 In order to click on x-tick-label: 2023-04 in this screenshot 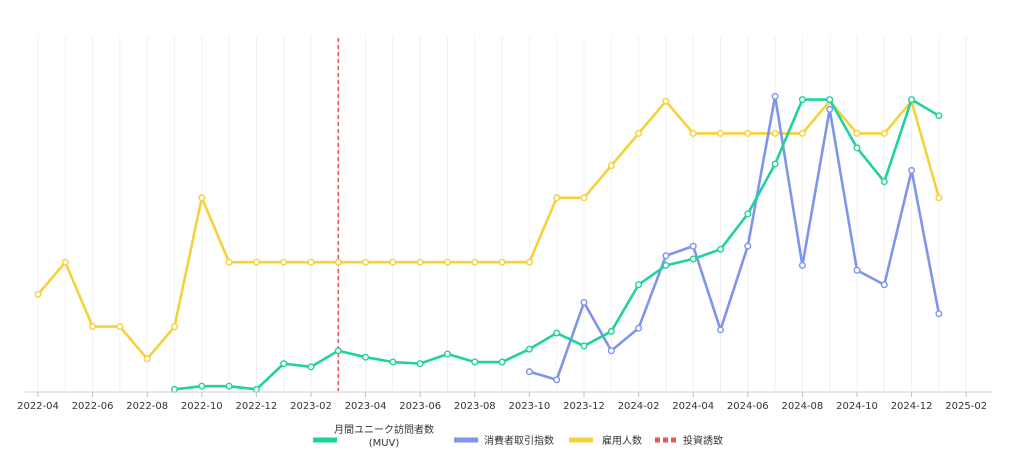, I will do `click(366, 406)`.